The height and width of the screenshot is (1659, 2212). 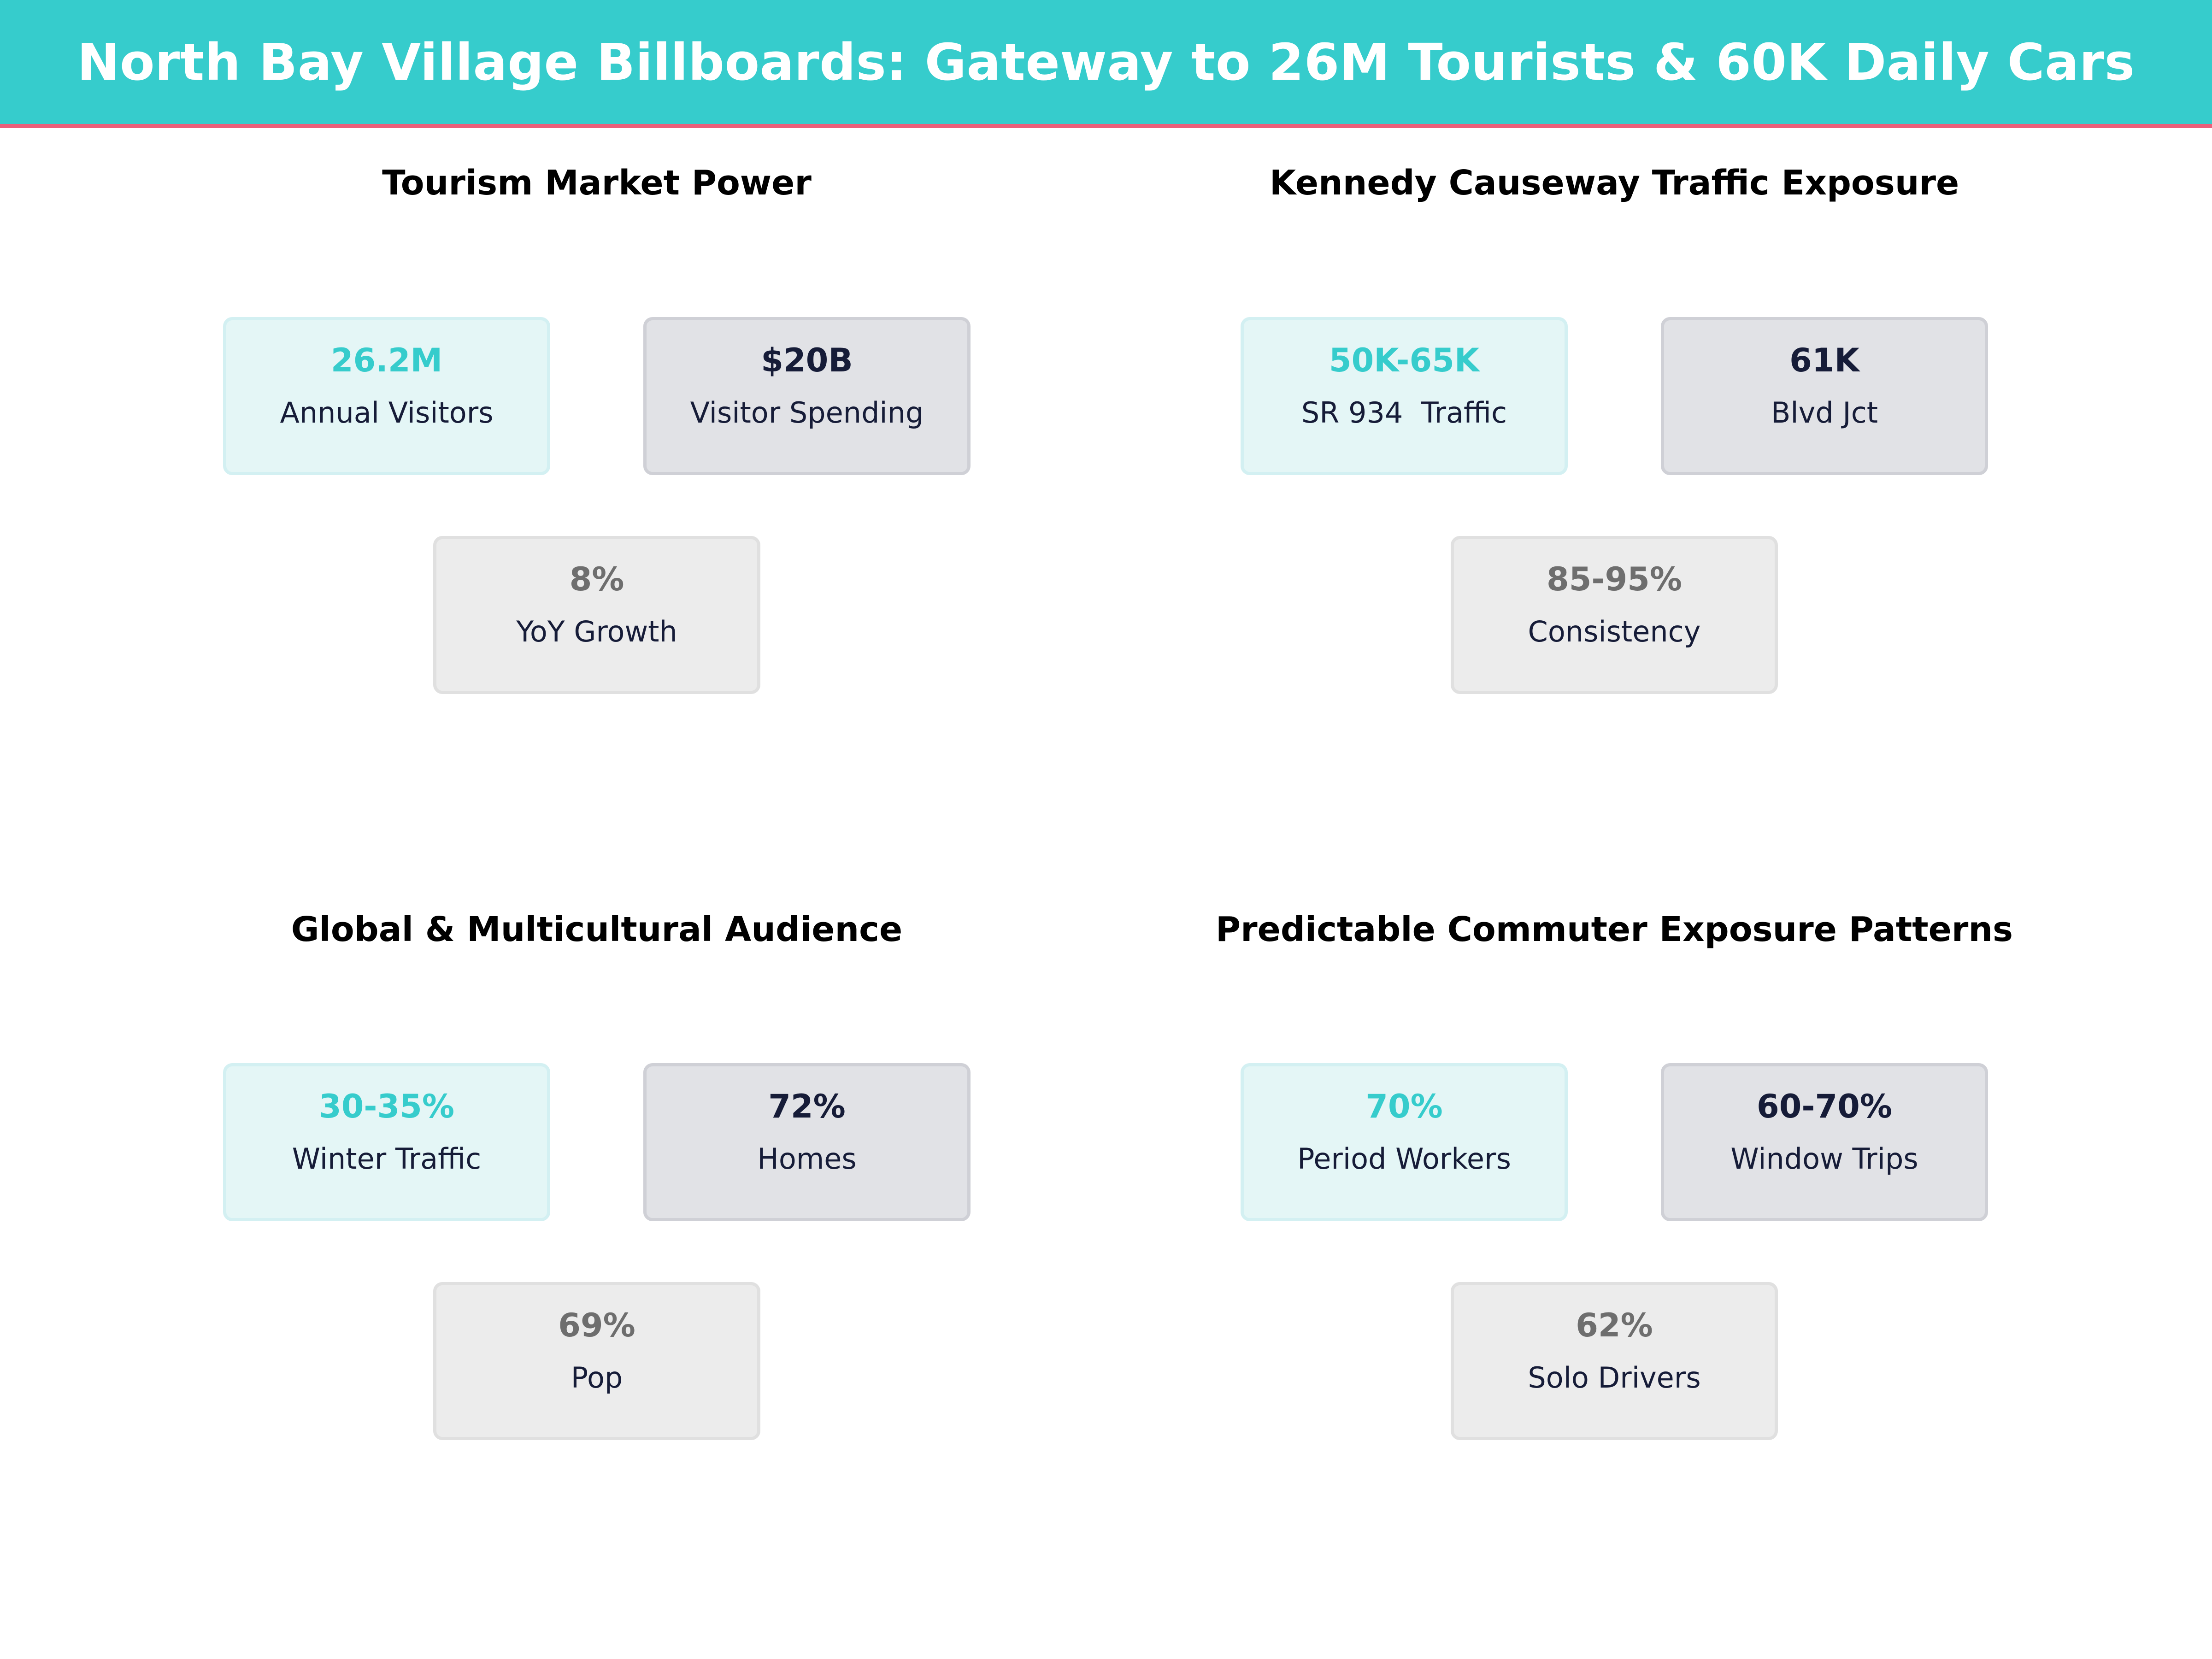 I want to click on stat-card-sr934-traffic: 50K-65K SR 934 Traffic, so click(x=1404, y=396).